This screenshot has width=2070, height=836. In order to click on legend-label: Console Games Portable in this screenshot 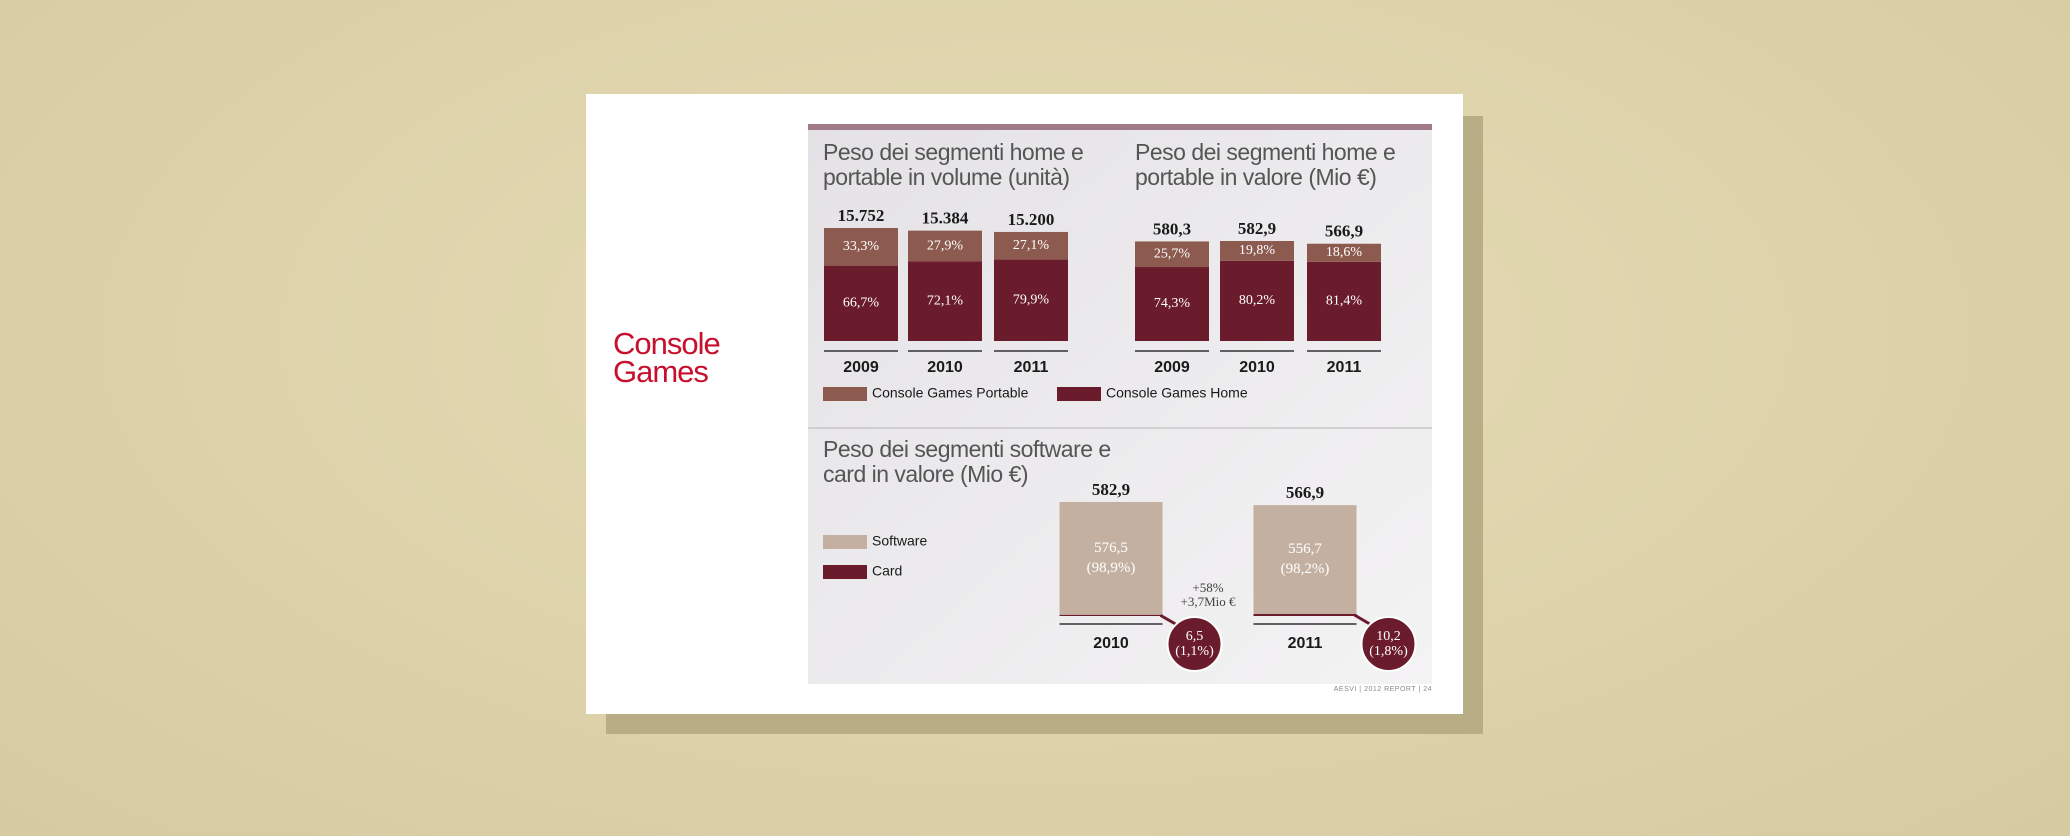, I will do `click(950, 393)`.